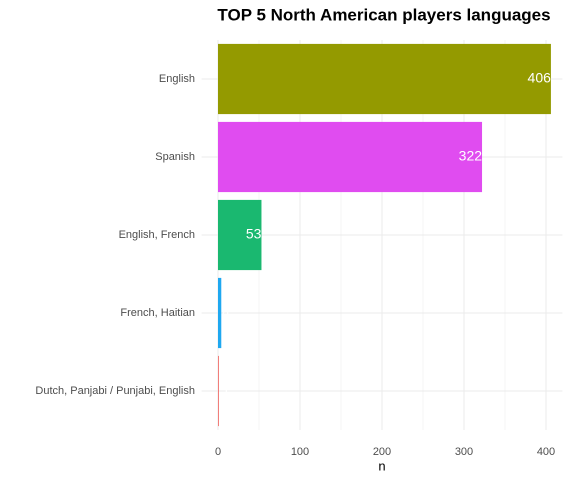  What do you see at coordinates (115, 391) in the screenshot?
I see `y-tick-label: Dutch, Panjabi / Punjabi, English` at bounding box center [115, 391].